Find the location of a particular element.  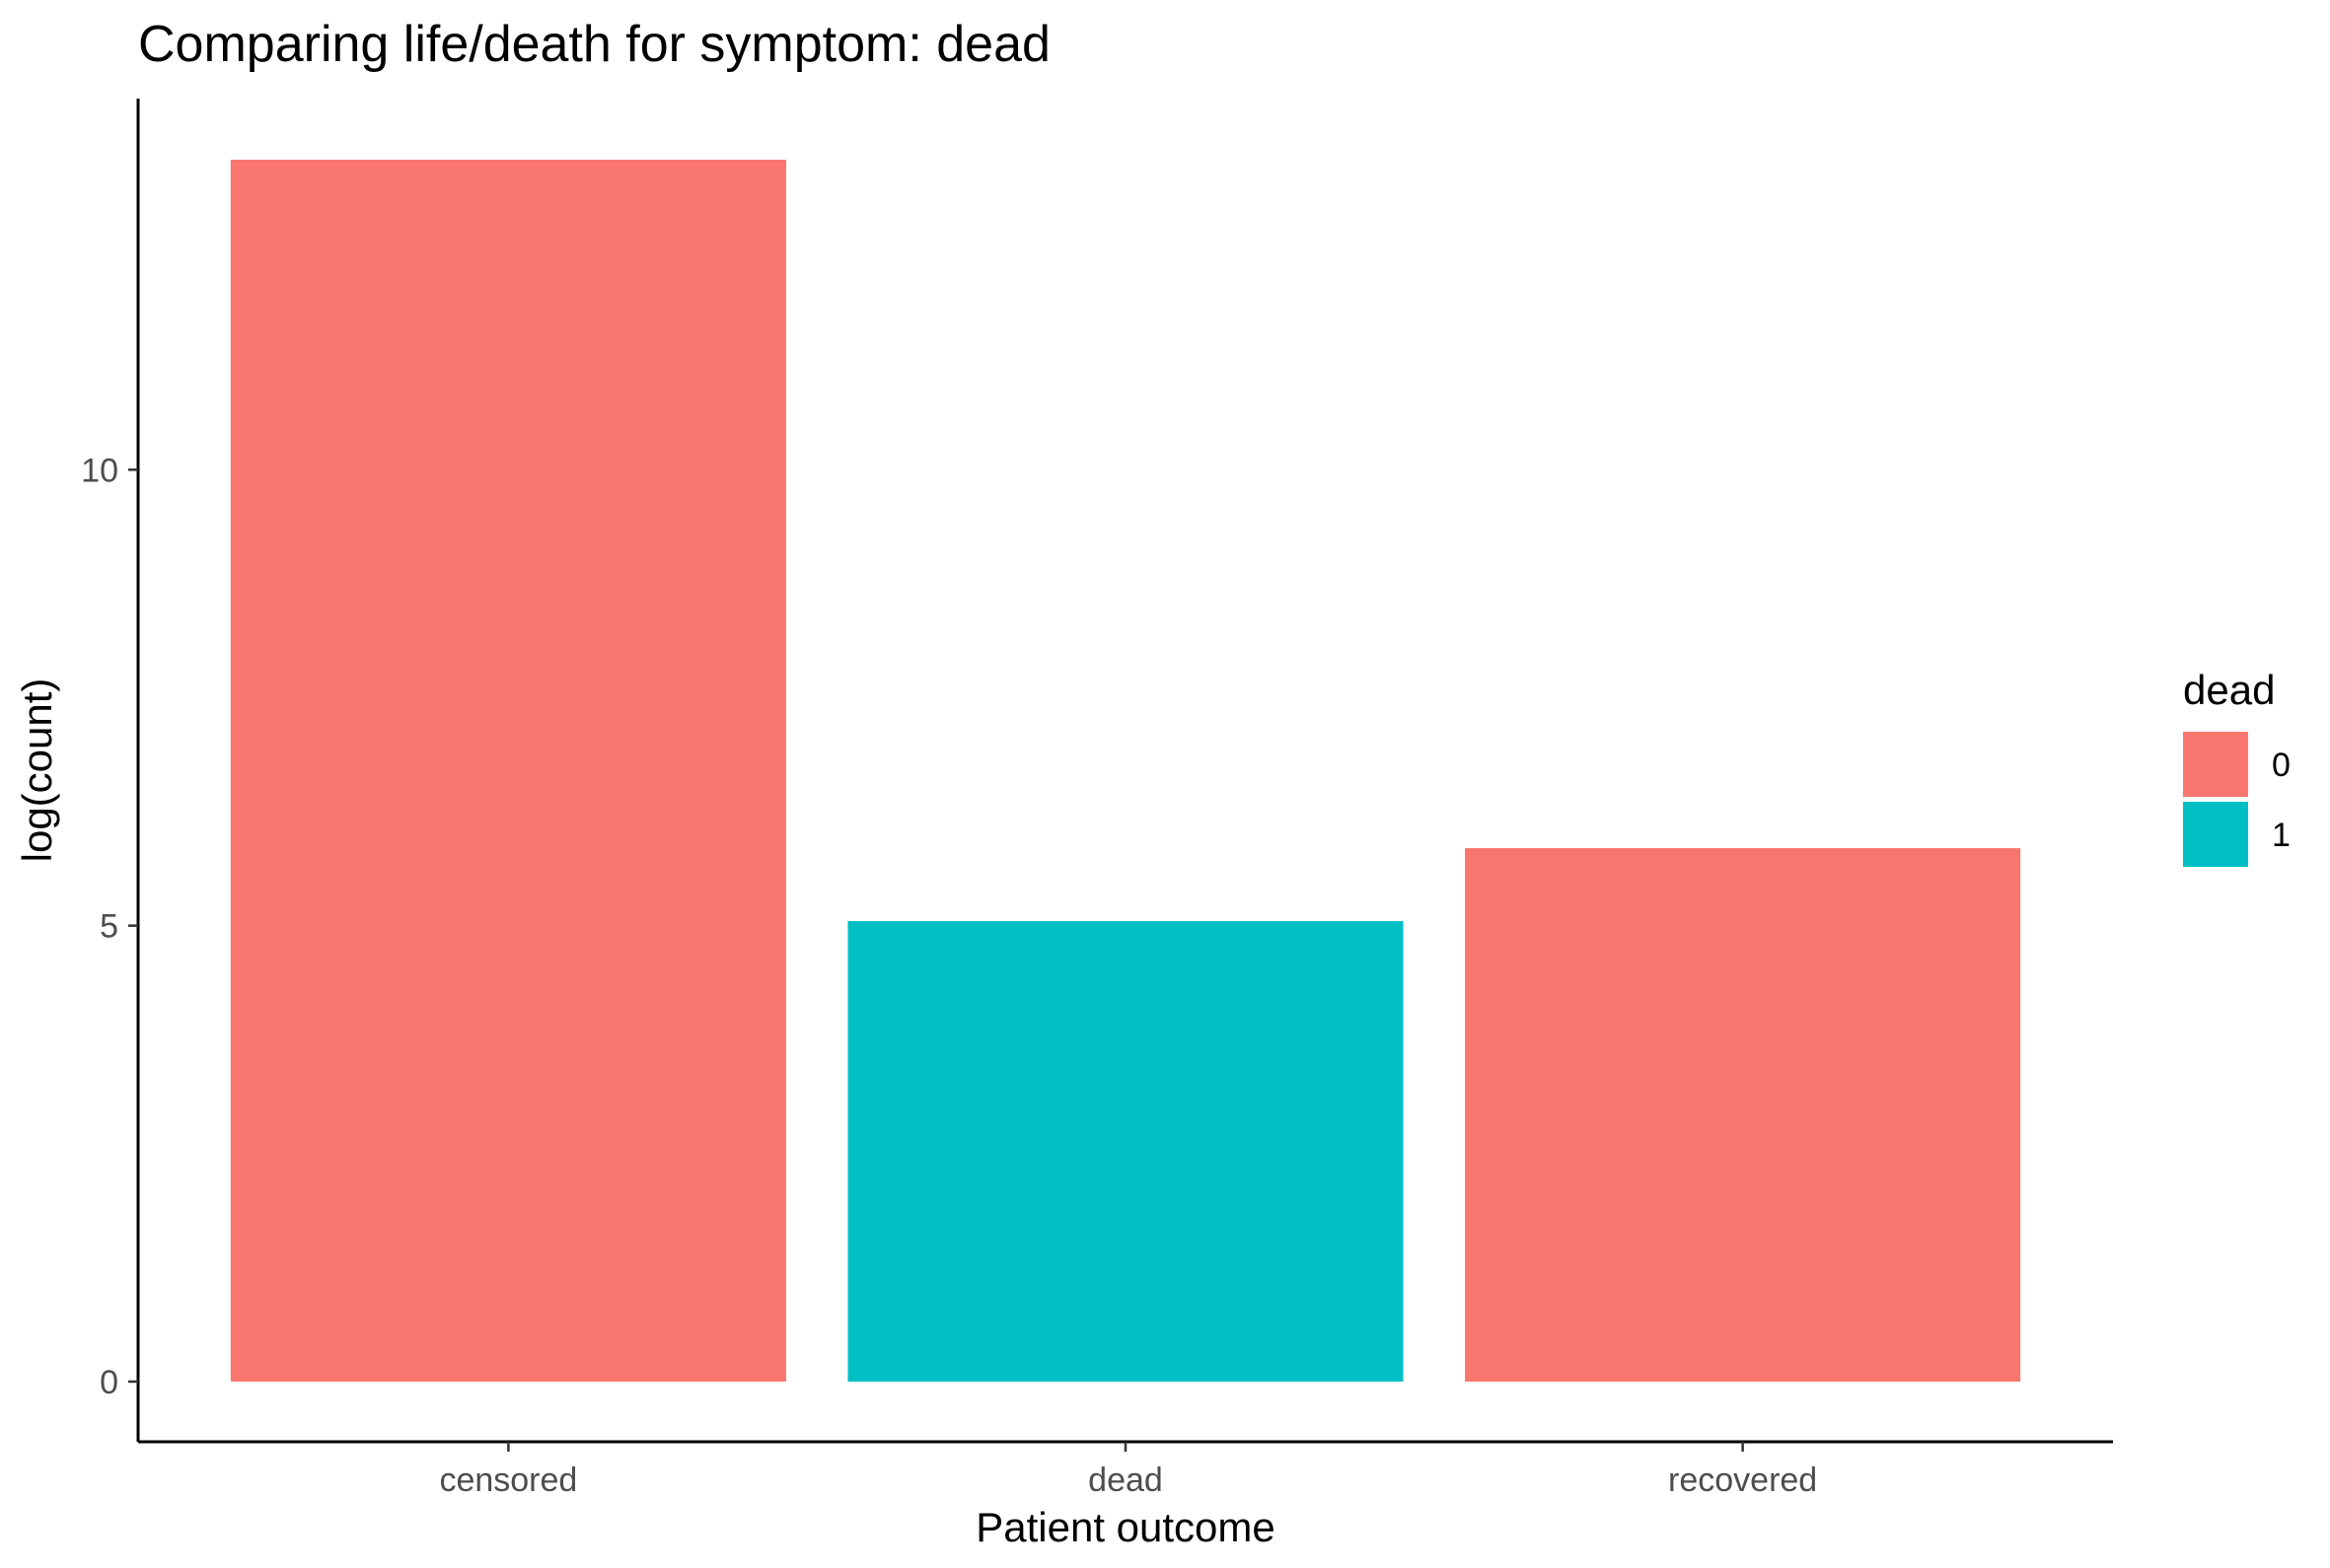

y-tick-label: 0 is located at coordinates (109, 1382).